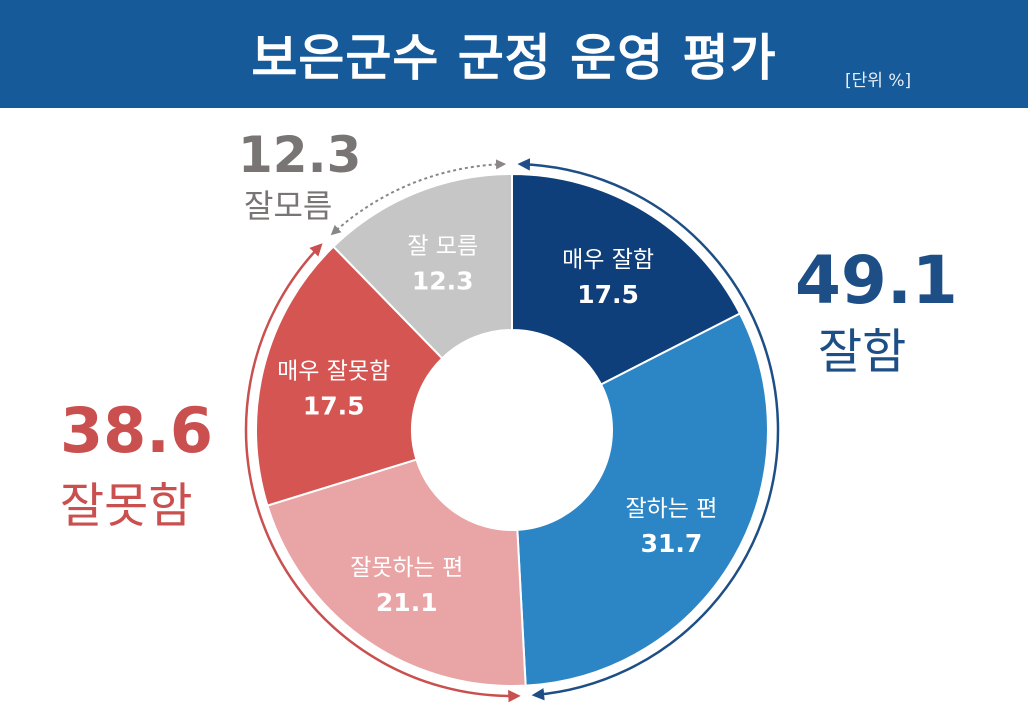 The image size is (1028, 720). Describe the element at coordinates (878, 81) in the screenshot. I see `unit-label: [단위 %]` at that location.